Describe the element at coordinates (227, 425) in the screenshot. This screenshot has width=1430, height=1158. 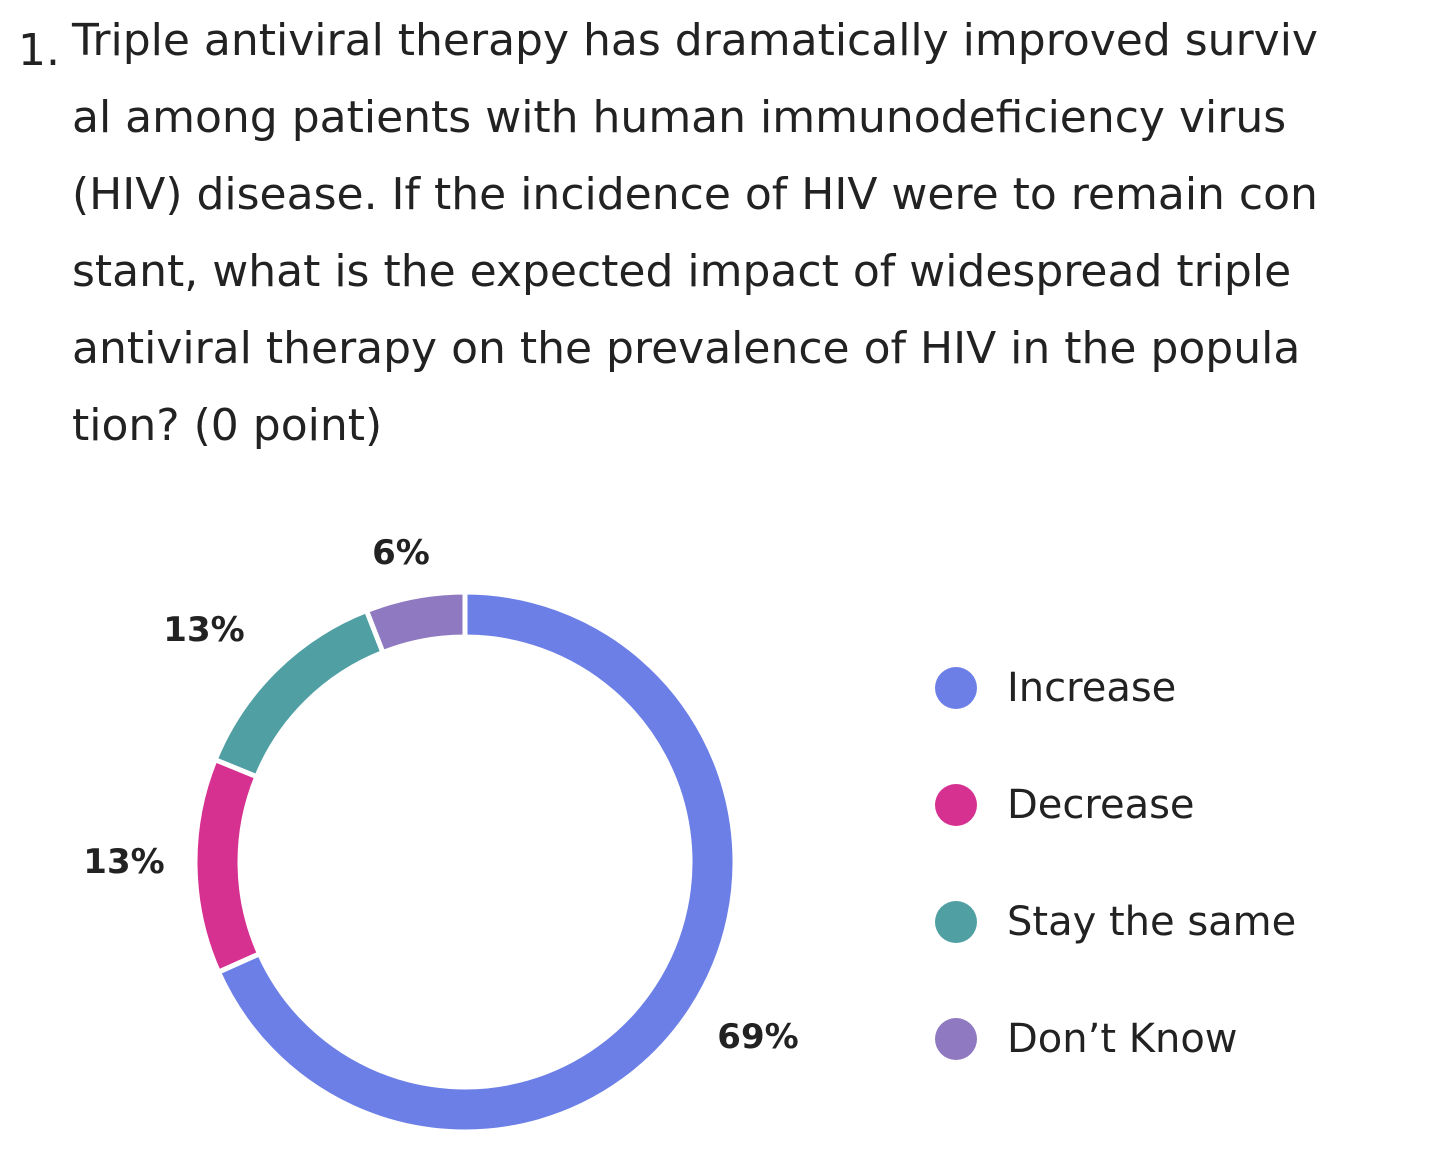
I see `question-line: tion? (0 point)` at that location.